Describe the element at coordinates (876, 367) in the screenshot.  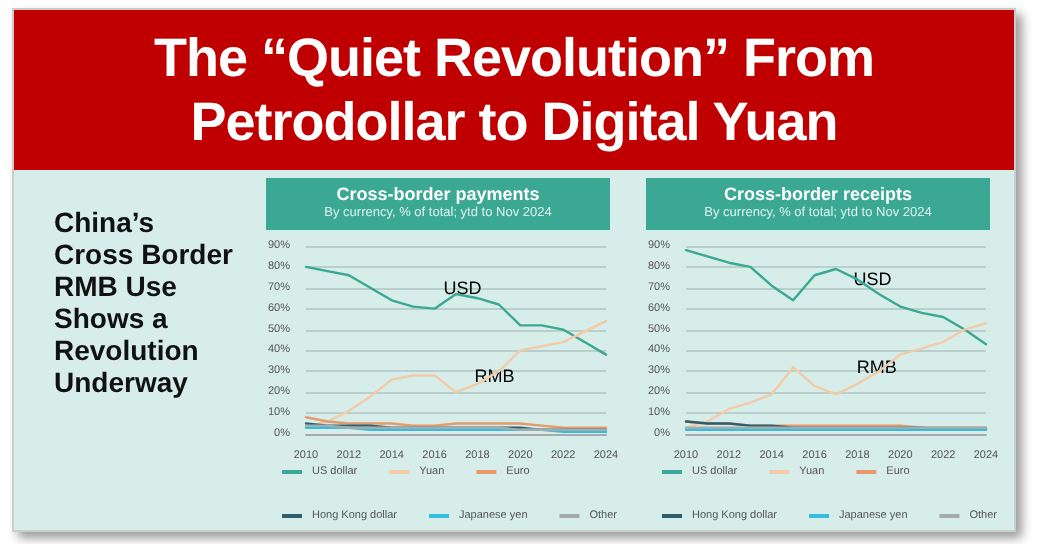
I see `annotation: RMB` at that location.